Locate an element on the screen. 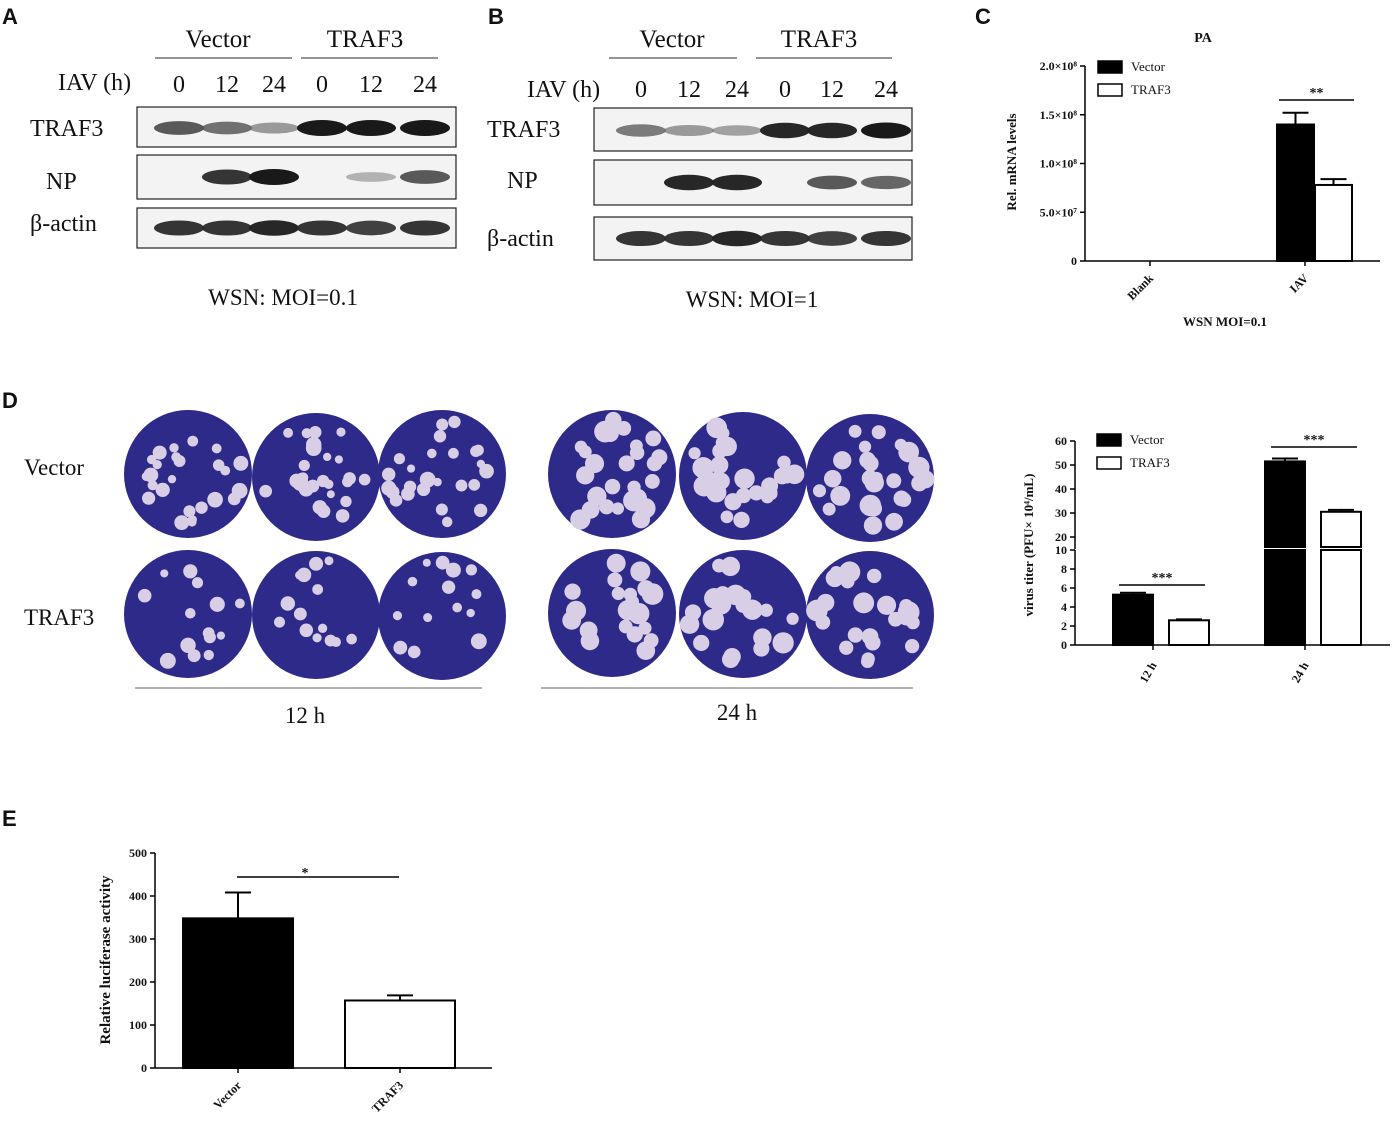 The image size is (1398, 1127). chart-d-ytick-label: 0 is located at coordinates (1064, 645).